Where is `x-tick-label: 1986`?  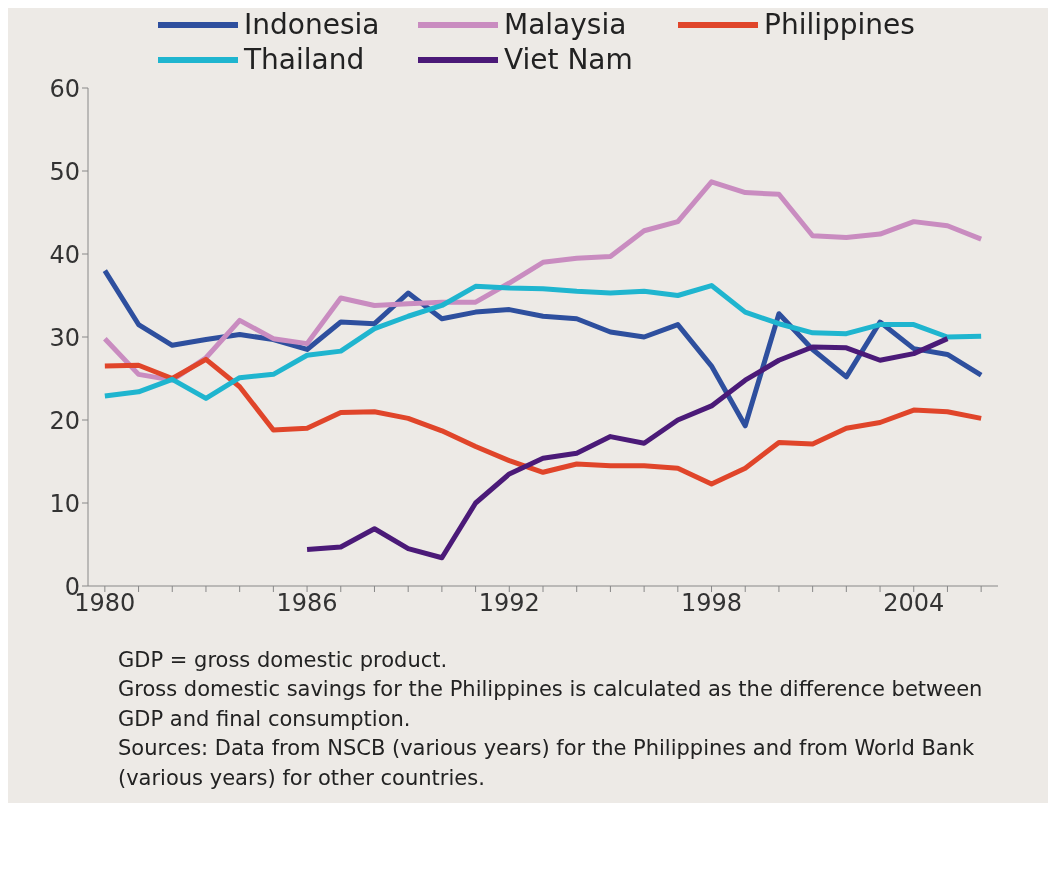
x-tick-label: 1986 is located at coordinates (307, 603).